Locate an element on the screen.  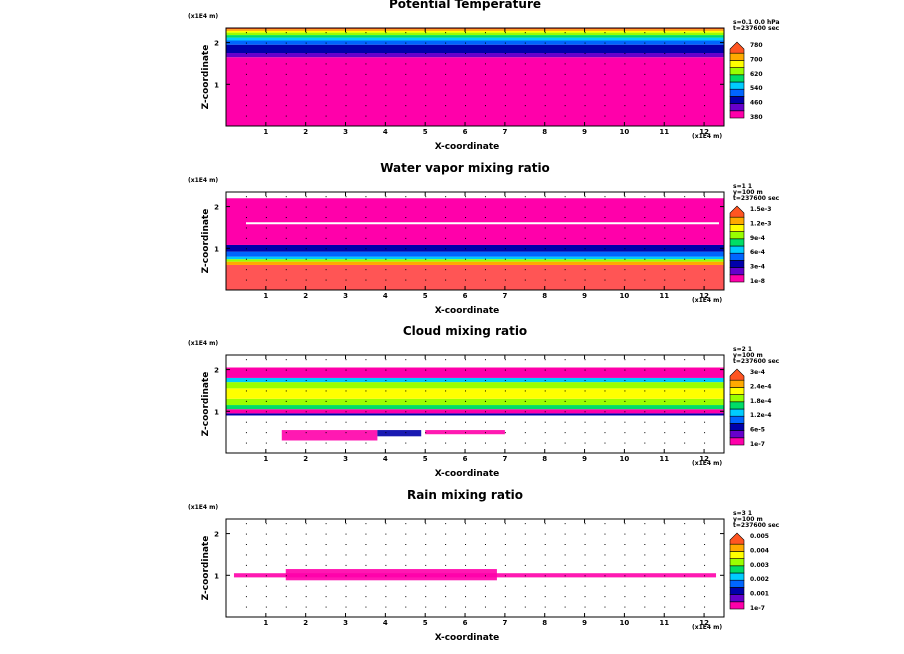
z-unit-label: (x1E4 m) is located at coordinates (203, 16).